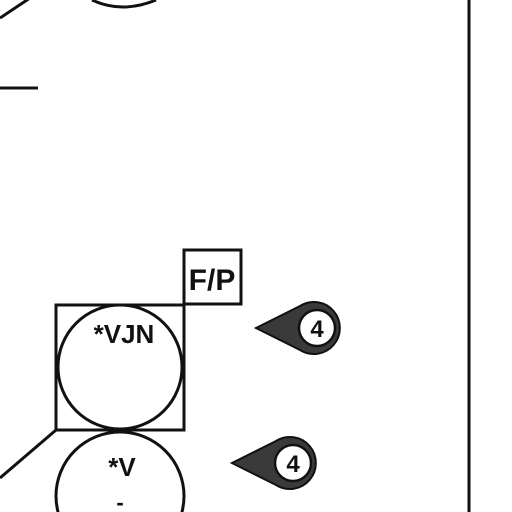 Image resolution: width=512 pixels, height=512 pixels. I want to click on instrument-lower-circle, so click(120, 471).